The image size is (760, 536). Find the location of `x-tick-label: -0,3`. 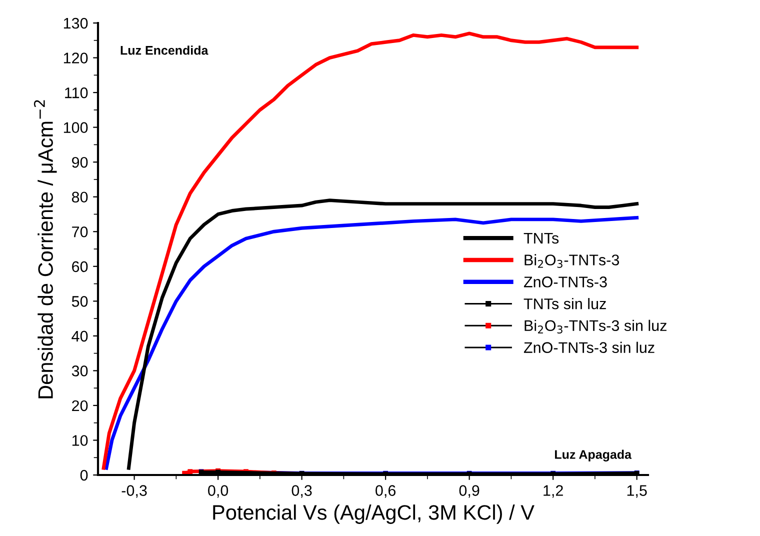

x-tick-label: -0,3 is located at coordinates (134, 491).